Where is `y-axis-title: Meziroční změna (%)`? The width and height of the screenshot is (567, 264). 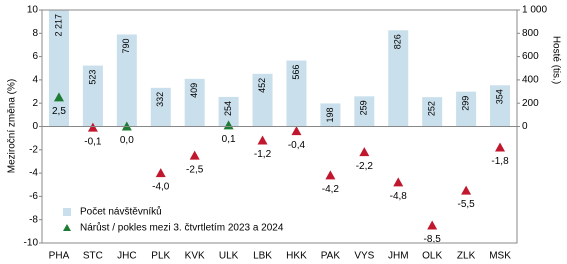
y-axis-title: Meziroční změna (%) is located at coordinates (12, 126).